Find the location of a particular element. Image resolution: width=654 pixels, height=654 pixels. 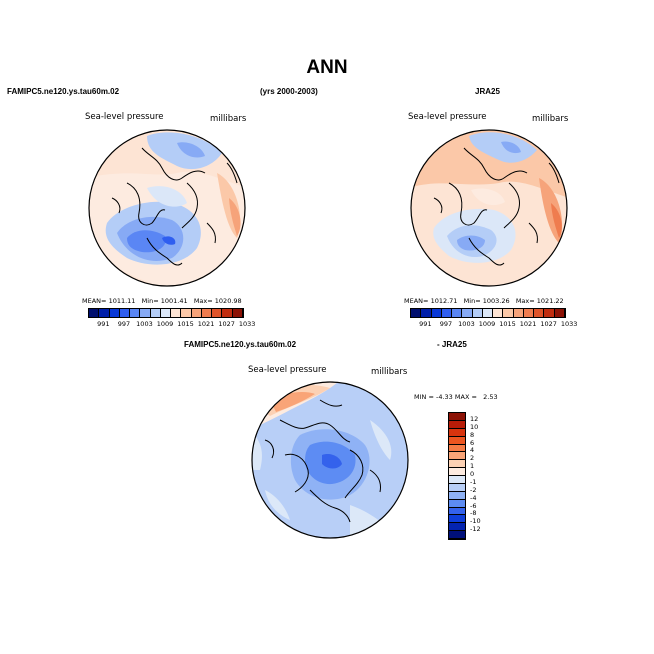

diff-colorbar-tick-label: 1 is located at coordinates (472, 466).